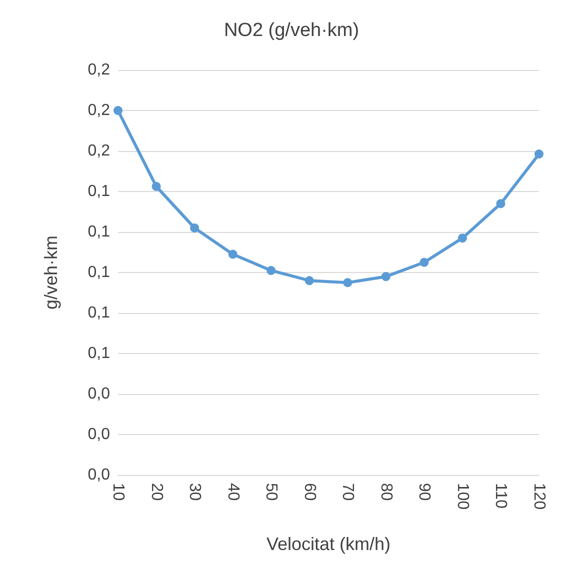  What do you see at coordinates (195, 492) in the screenshot?
I see `x-tick-label: 30` at bounding box center [195, 492].